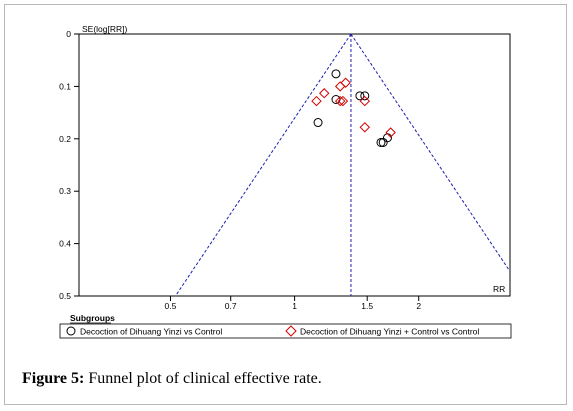 The image size is (573, 411). What do you see at coordinates (205, 378) in the screenshot?
I see `caption-text: Funnel plot of clinical effective rate.` at bounding box center [205, 378].